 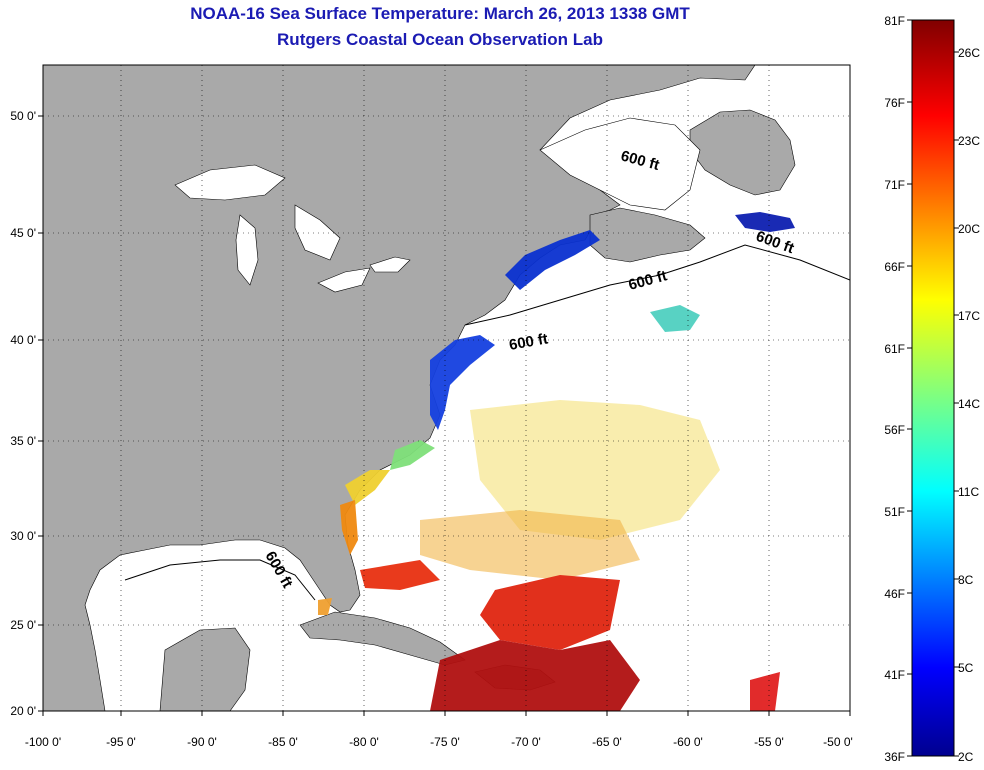 What do you see at coordinates (607, 742) in the screenshot?
I see `lon-tick-label: -65 0'` at bounding box center [607, 742].